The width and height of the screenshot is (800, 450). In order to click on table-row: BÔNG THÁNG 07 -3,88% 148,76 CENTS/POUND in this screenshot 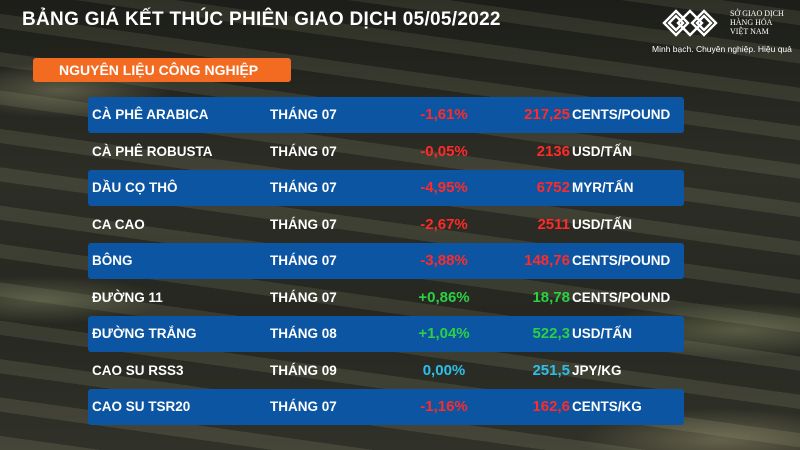, I will do `click(386, 261)`.